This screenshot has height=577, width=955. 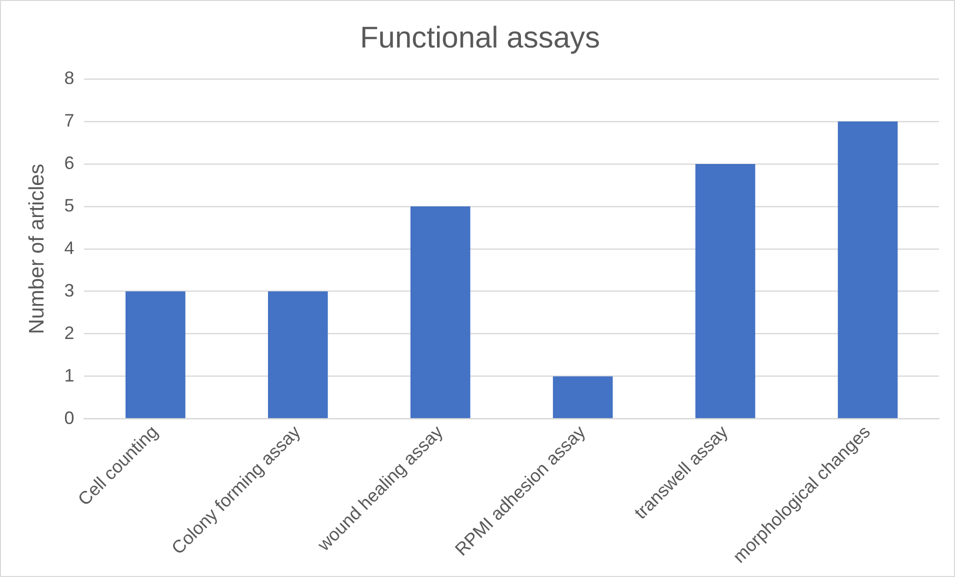 What do you see at coordinates (69, 120) in the screenshot?
I see `y-tick-label: 7` at bounding box center [69, 120].